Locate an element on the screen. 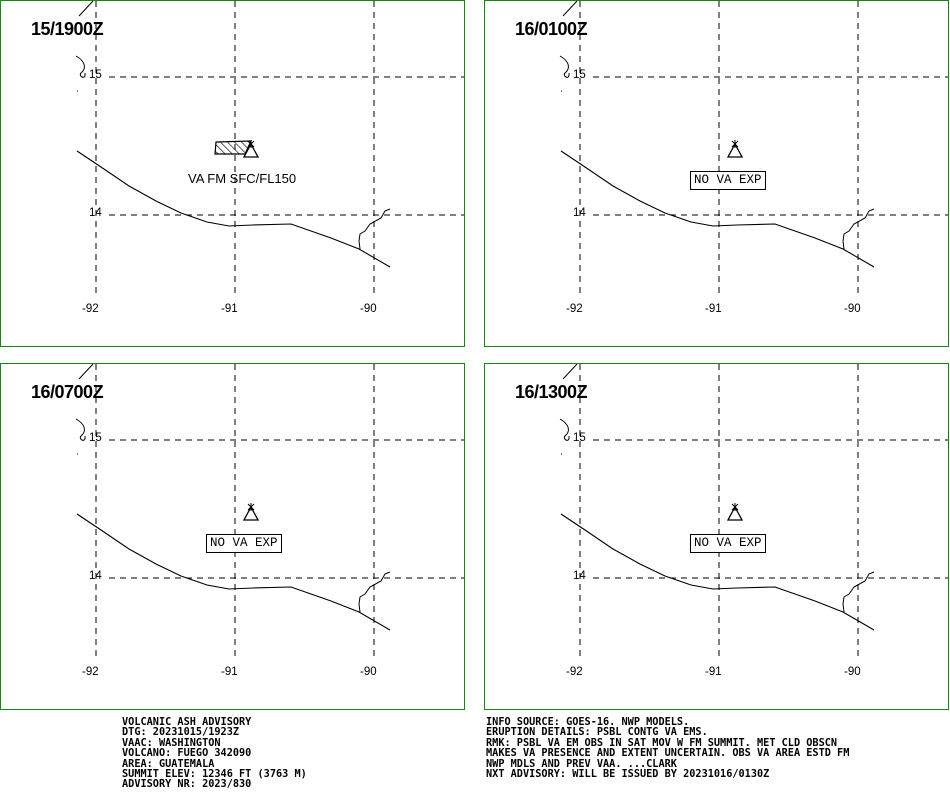 The image size is (950, 812). advisory-line: VOLCANIC ASH ADVISORY is located at coordinates (187, 721).